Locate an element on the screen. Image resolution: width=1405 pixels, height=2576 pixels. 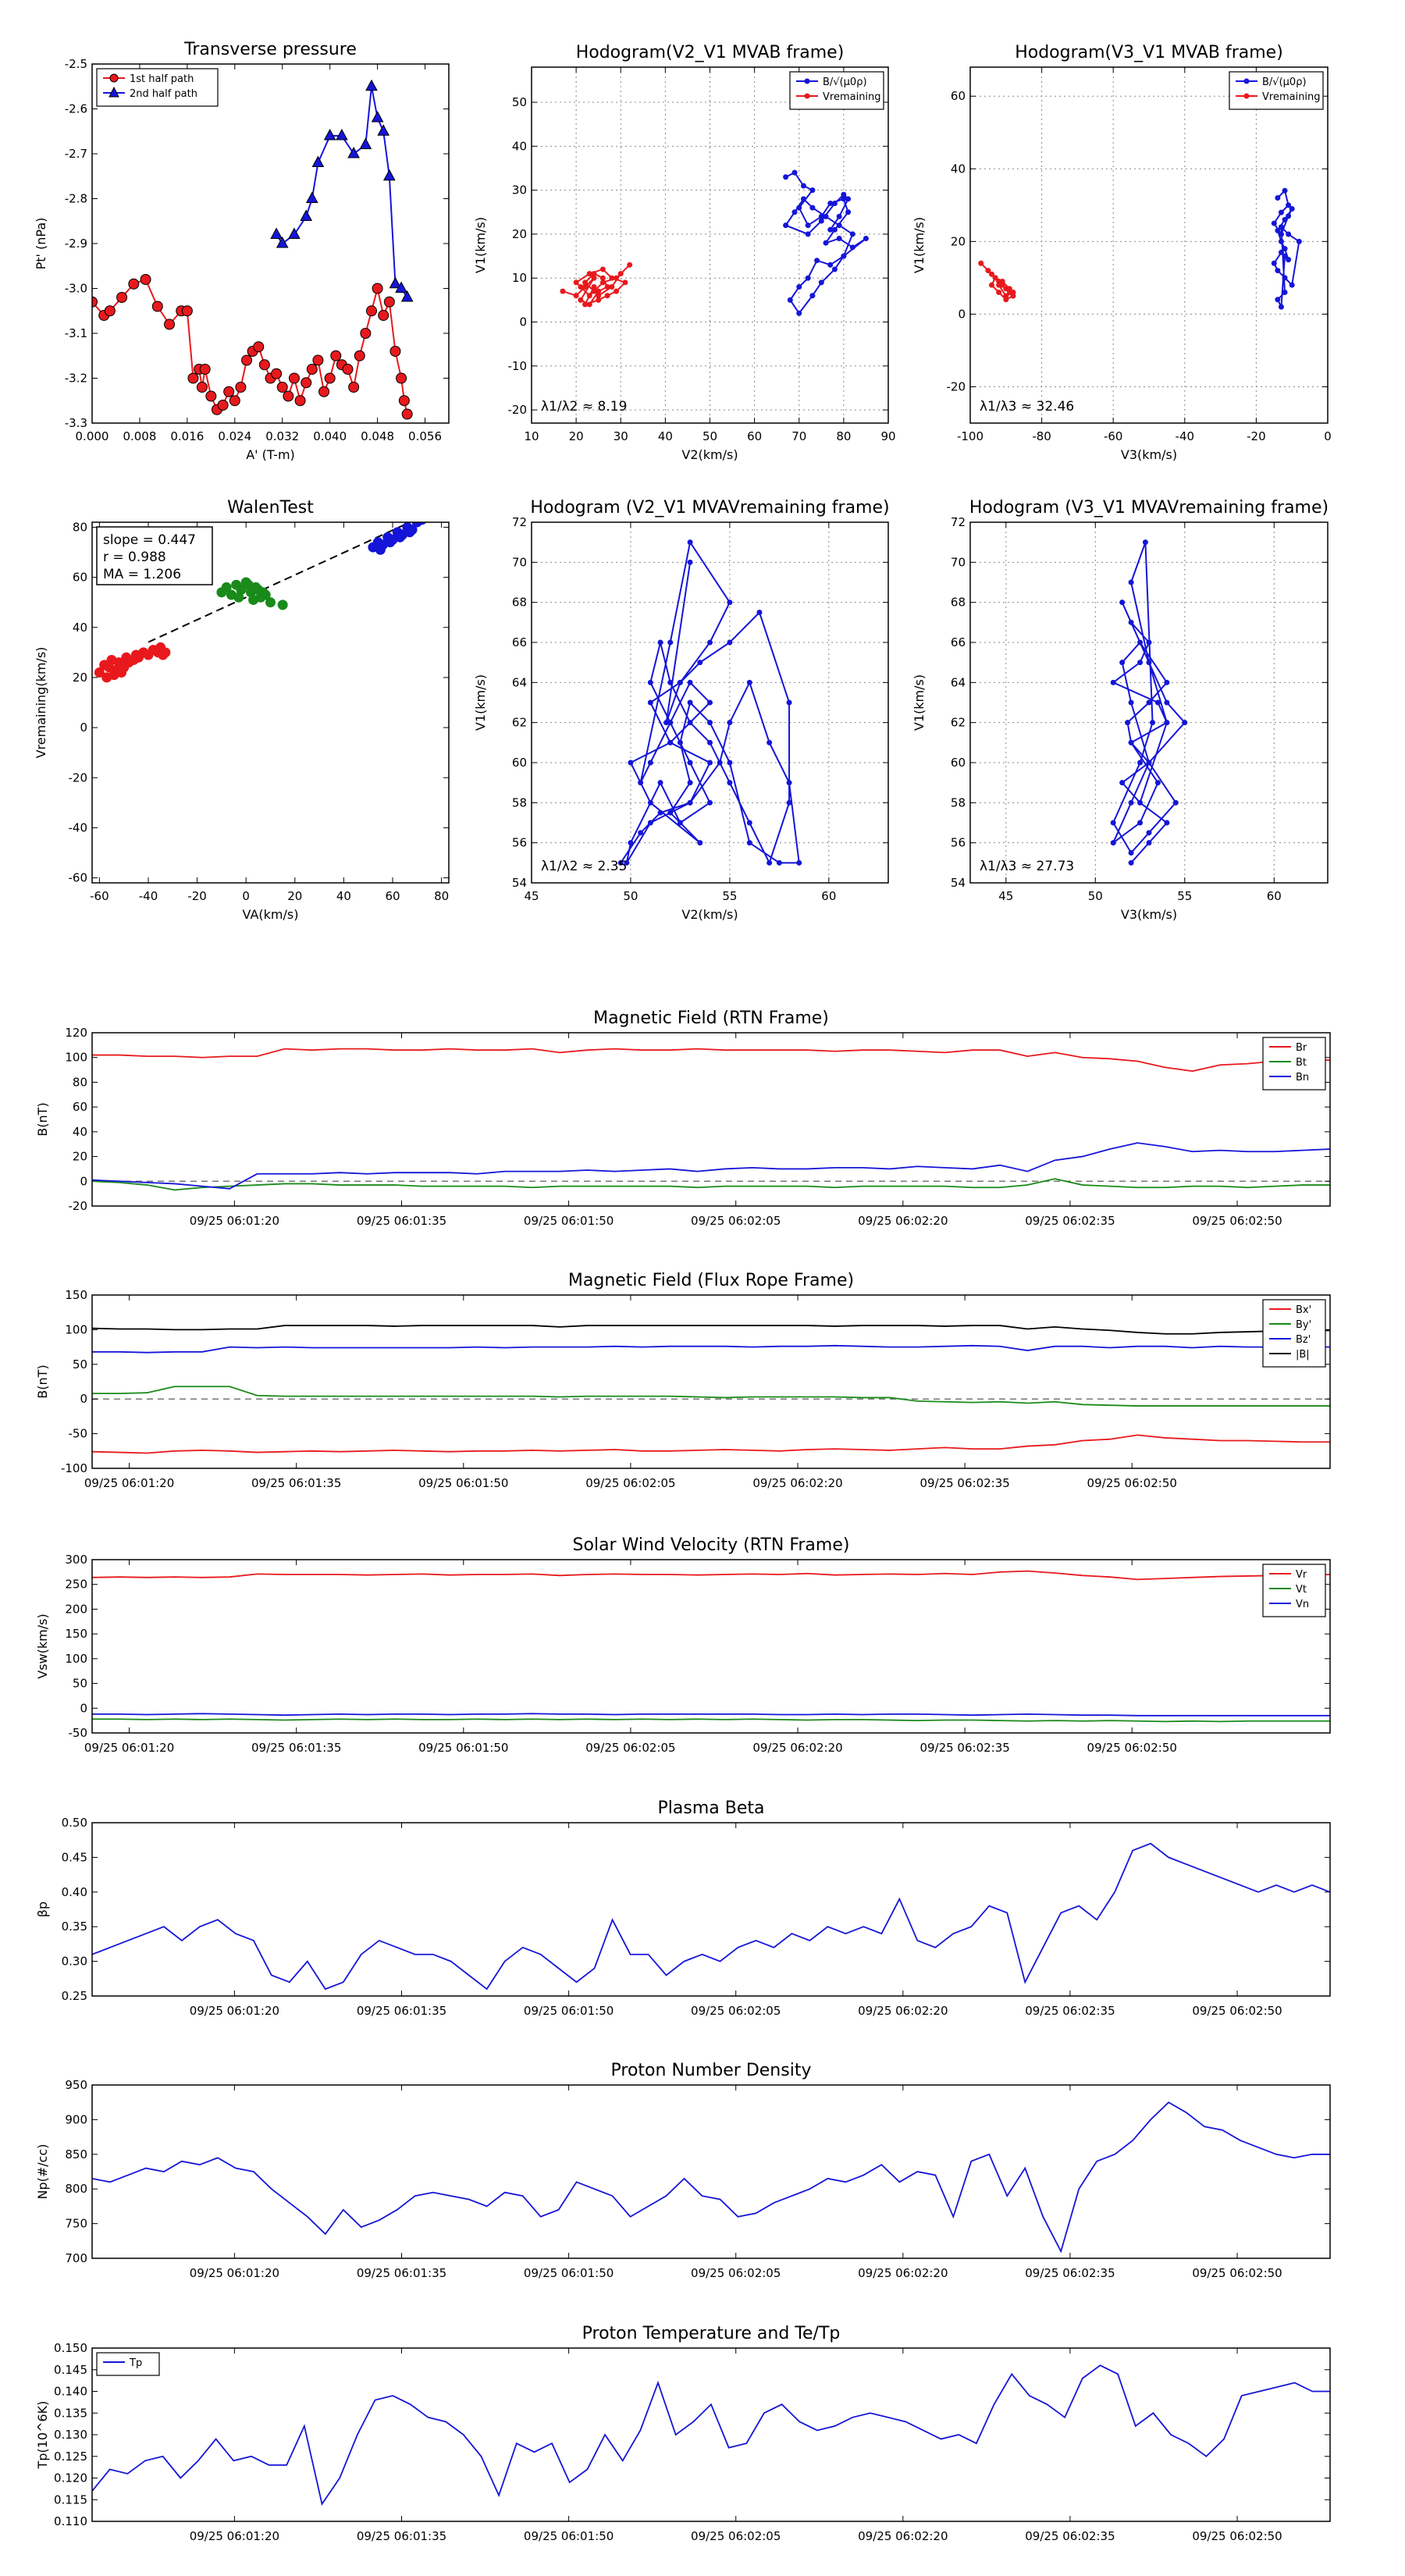
y-tick-label: -20 is located at coordinates (78, 1206).